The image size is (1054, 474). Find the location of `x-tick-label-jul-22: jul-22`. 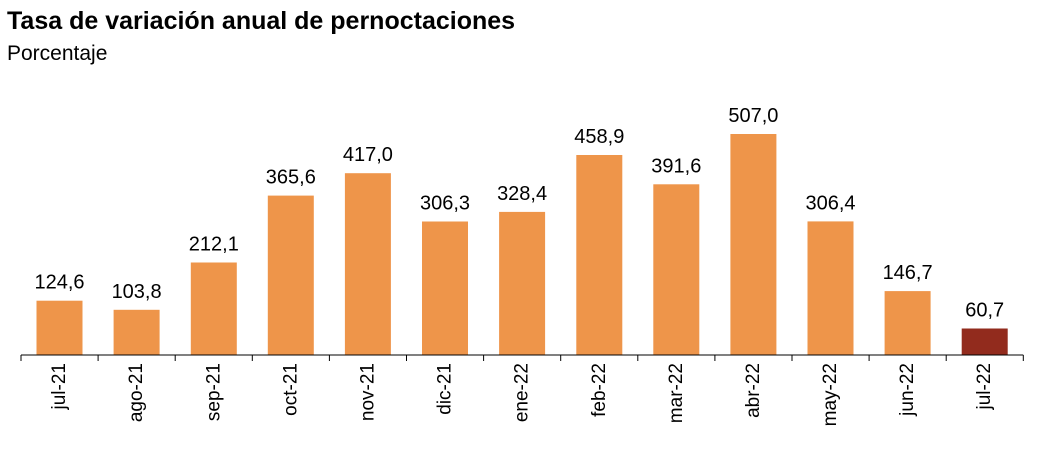

x-tick-label-jul-22: jul-22 is located at coordinates (984, 386).